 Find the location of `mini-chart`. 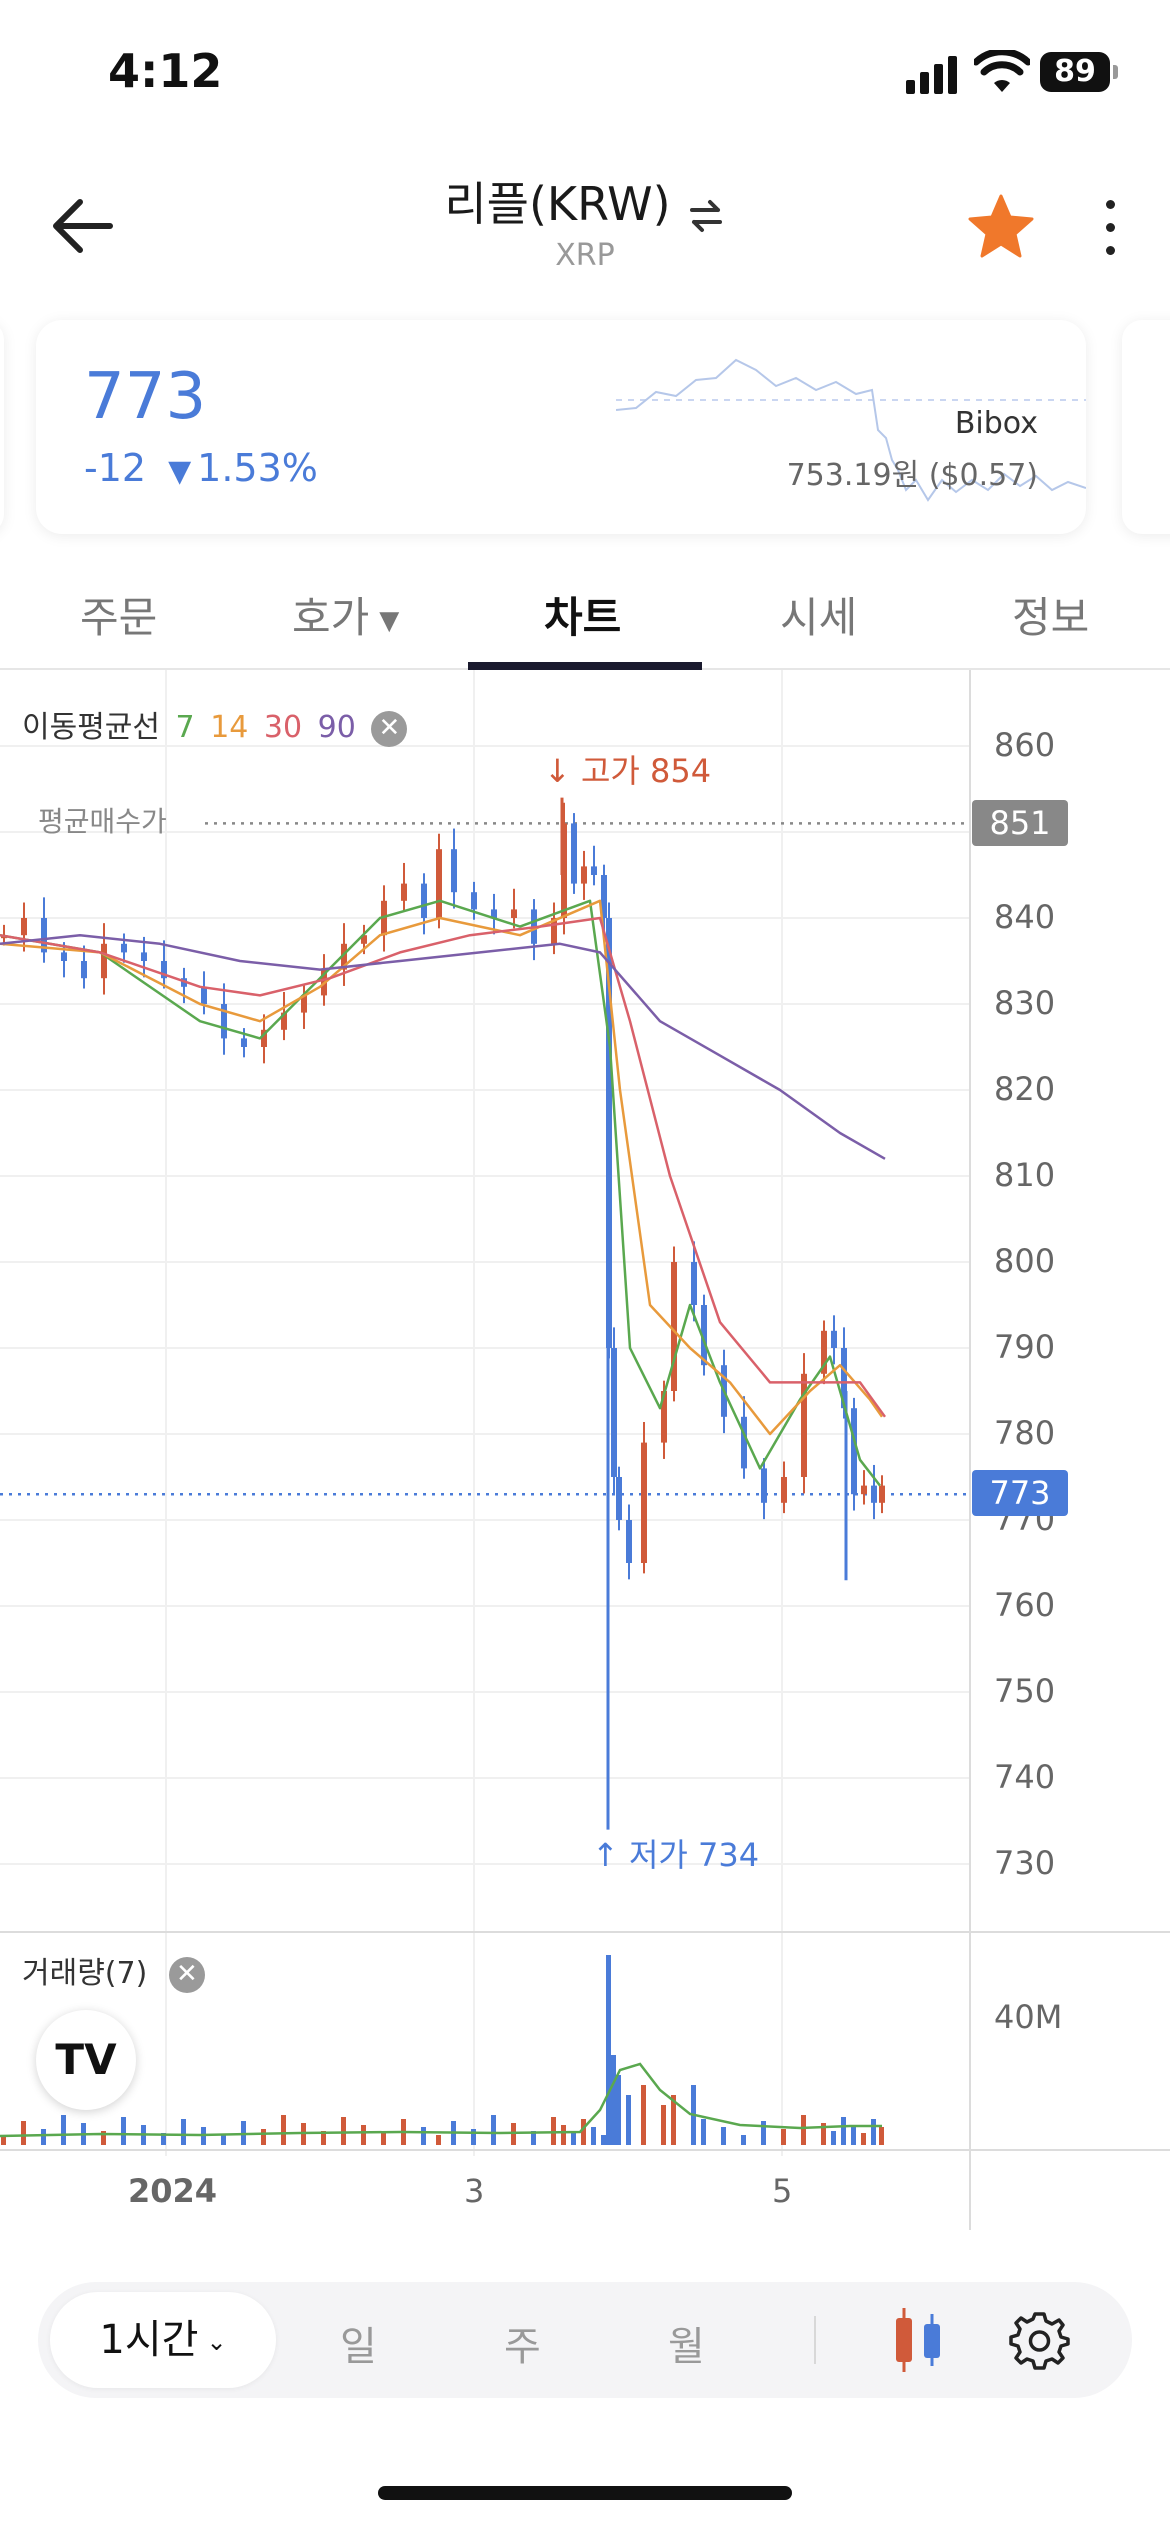

mini-chart is located at coordinates (851, 430).